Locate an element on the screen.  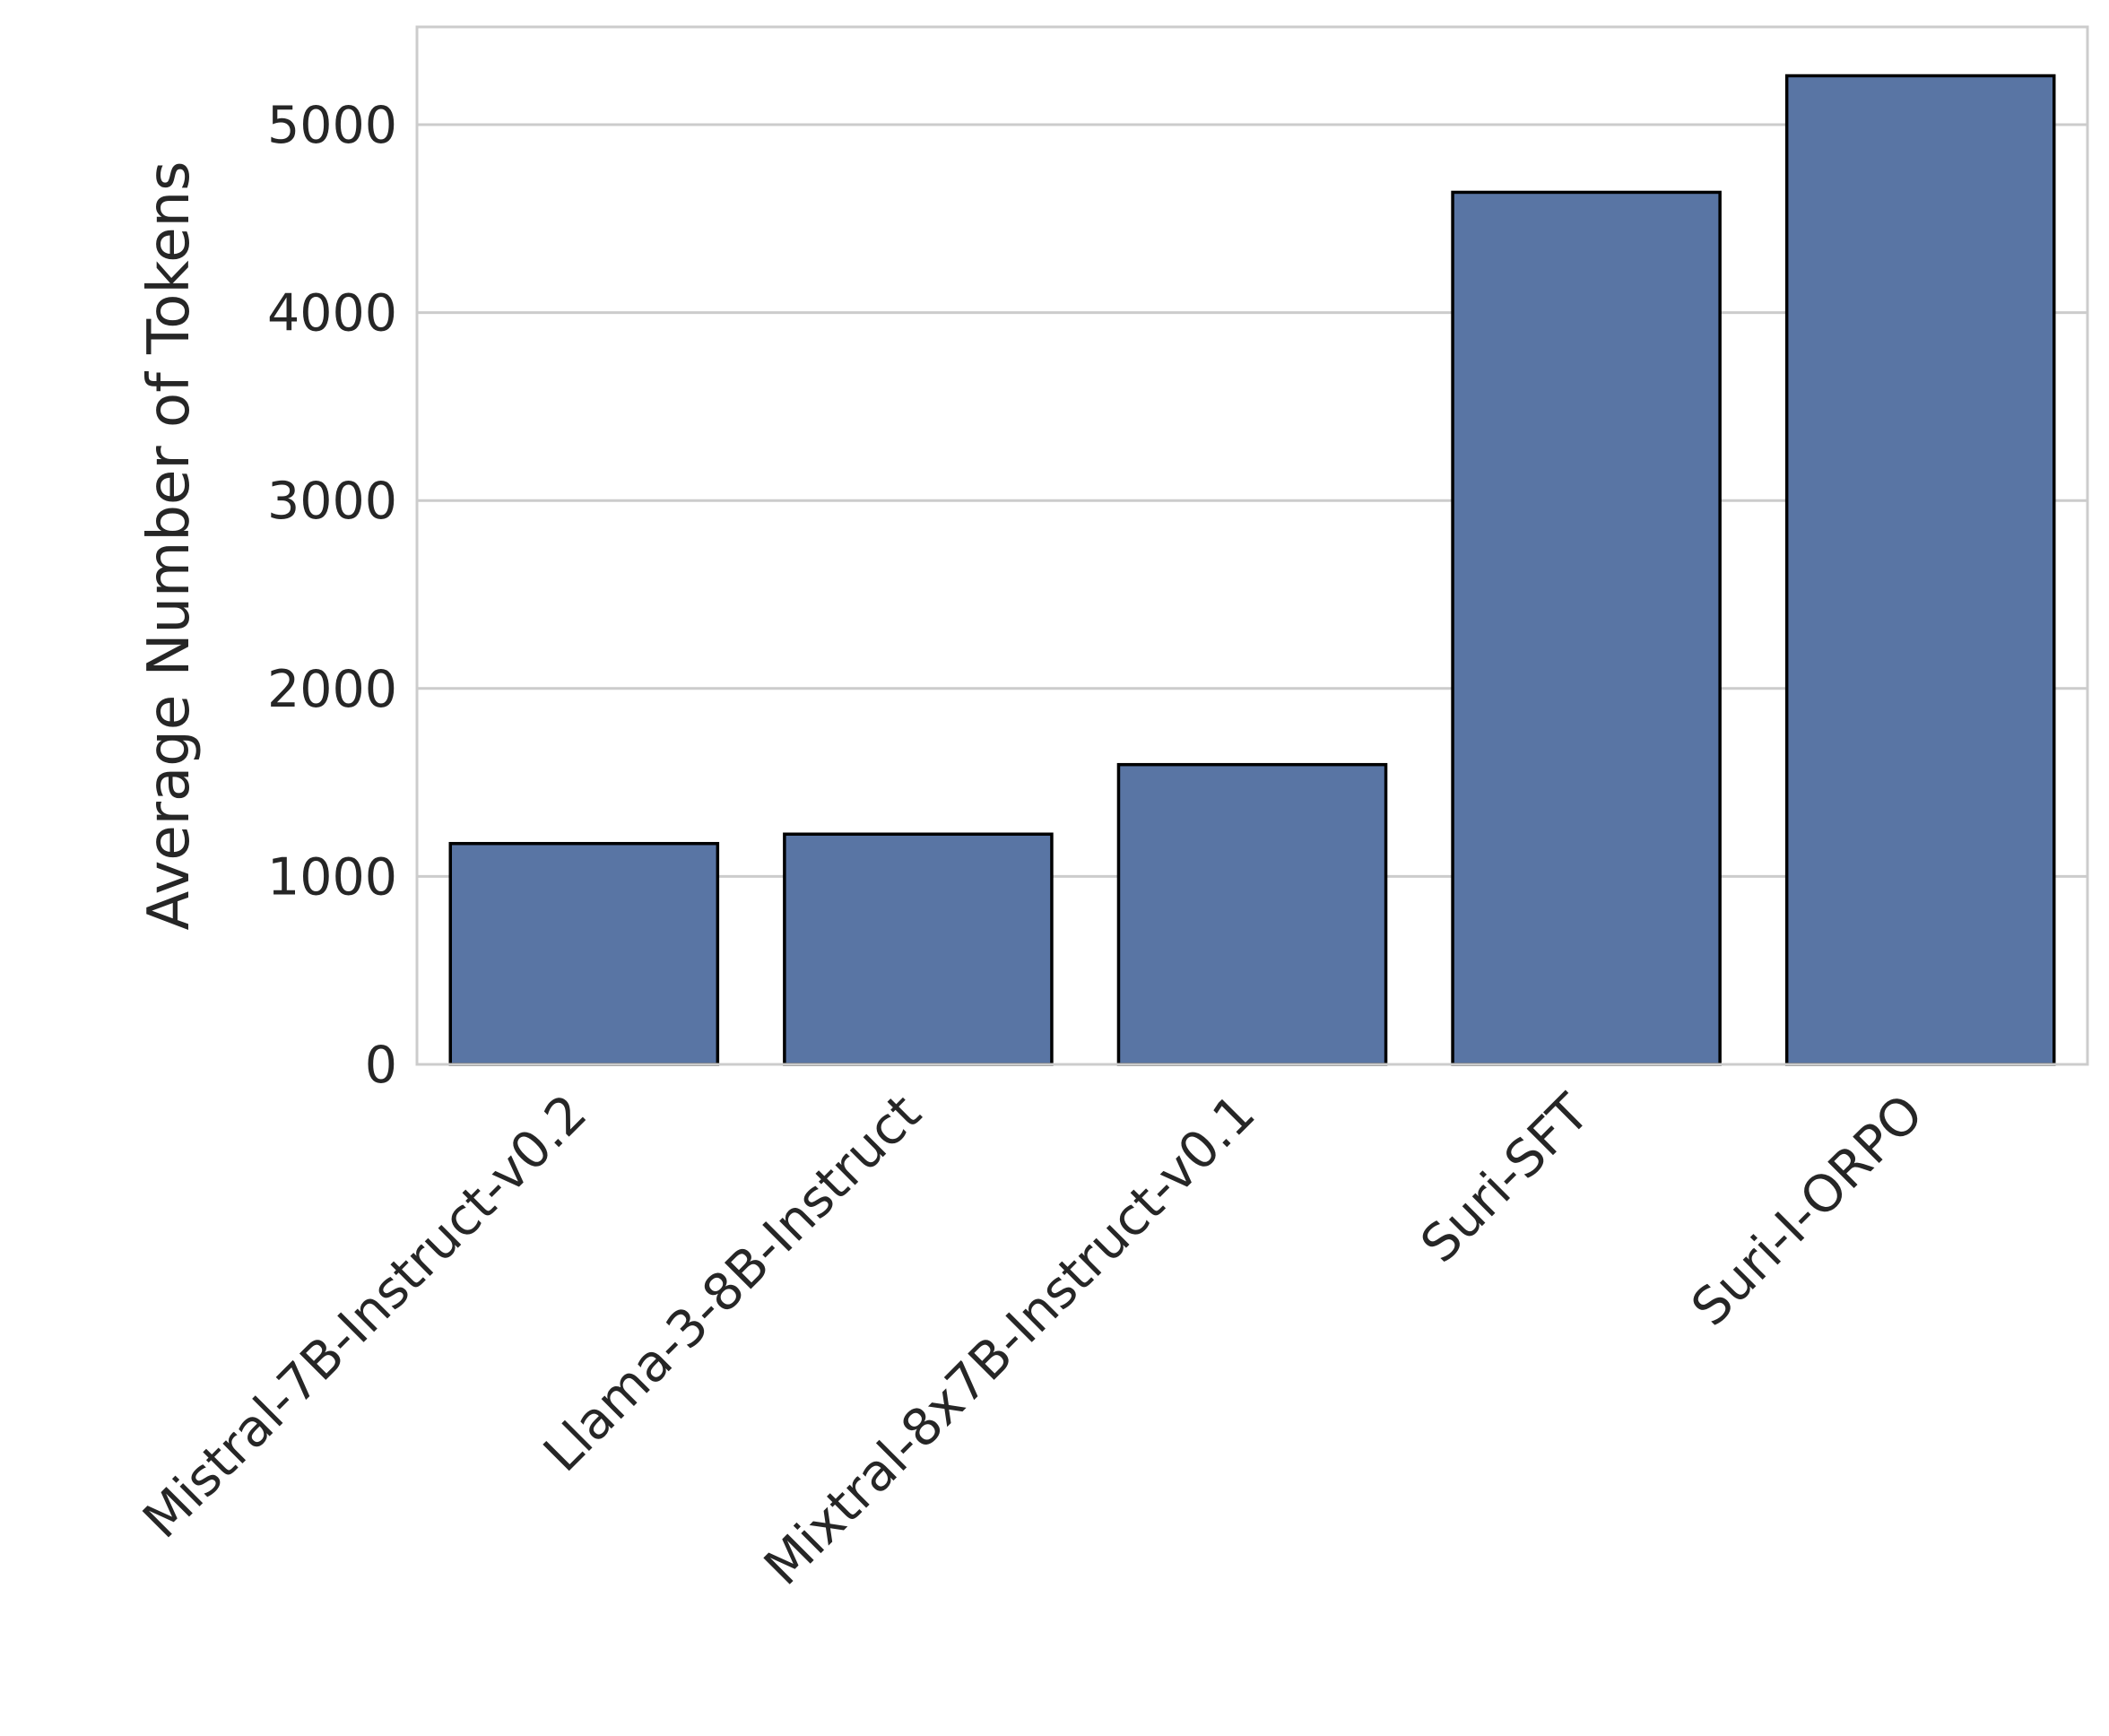
x-tick-label: Mistral-7B-Instruct-v0.2 is located at coordinates (365, 1316).